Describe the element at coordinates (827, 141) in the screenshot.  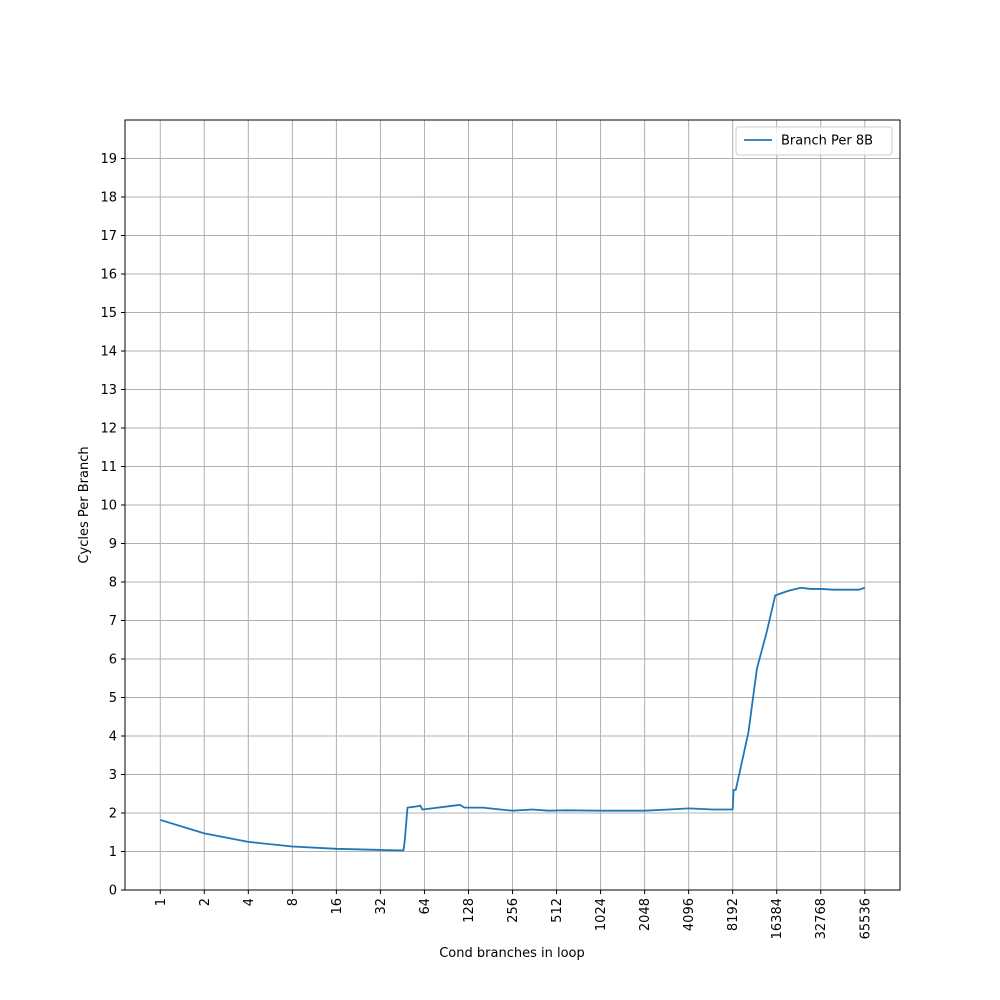
I see `legend-label: Branch Per 8B` at that location.